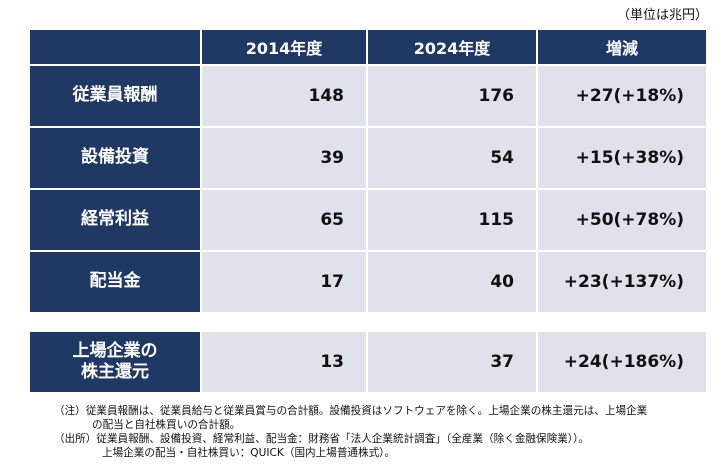 The height and width of the screenshot is (473, 722). What do you see at coordinates (452, 220) in the screenshot?
I see `value-2024: 115` at bounding box center [452, 220].